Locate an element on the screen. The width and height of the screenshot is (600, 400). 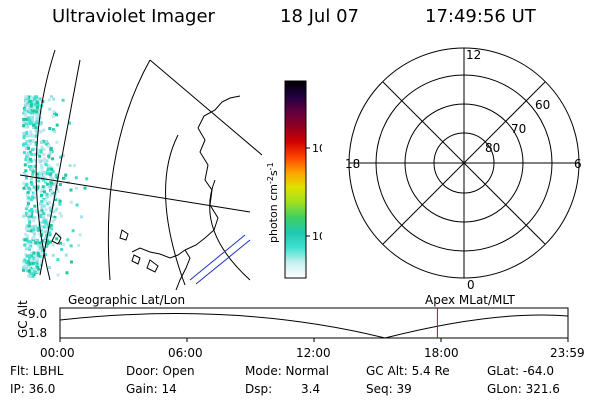
timeline-x-tick: 12:00 is located at coordinates (313, 353).